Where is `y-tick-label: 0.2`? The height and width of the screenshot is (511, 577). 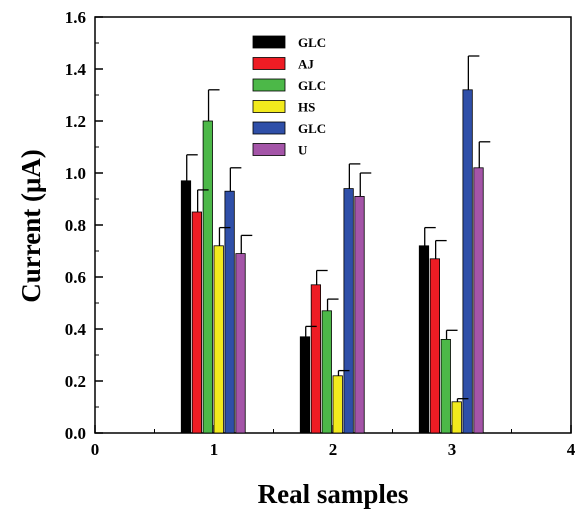
y-tick-label: 0.2 is located at coordinates (75, 381).